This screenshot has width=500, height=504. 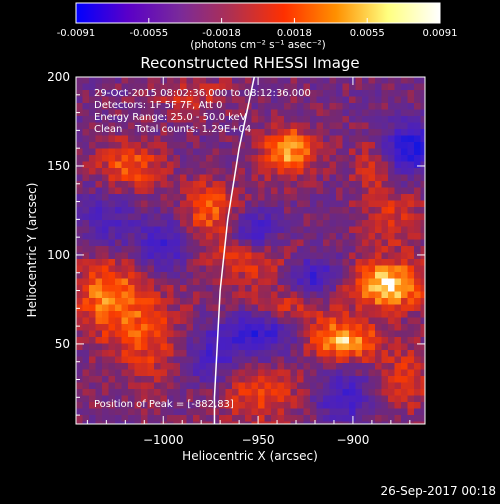 I want to click on x-tick-label: −900, so click(x=352, y=440).